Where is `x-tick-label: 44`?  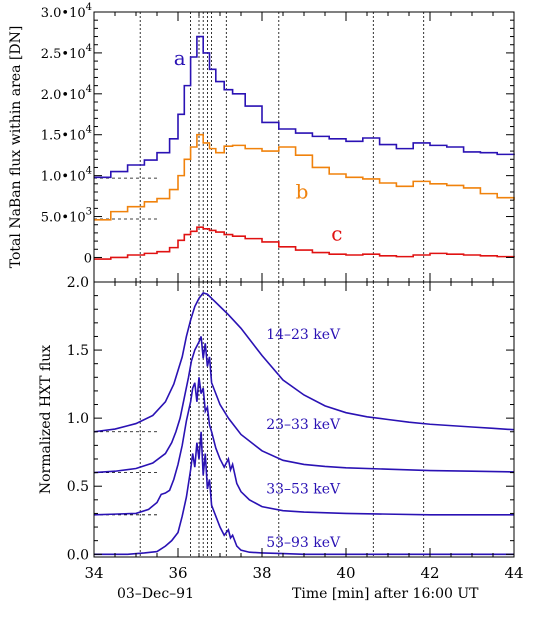
x-tick-label: 44 is located at coordinates (513, 573).